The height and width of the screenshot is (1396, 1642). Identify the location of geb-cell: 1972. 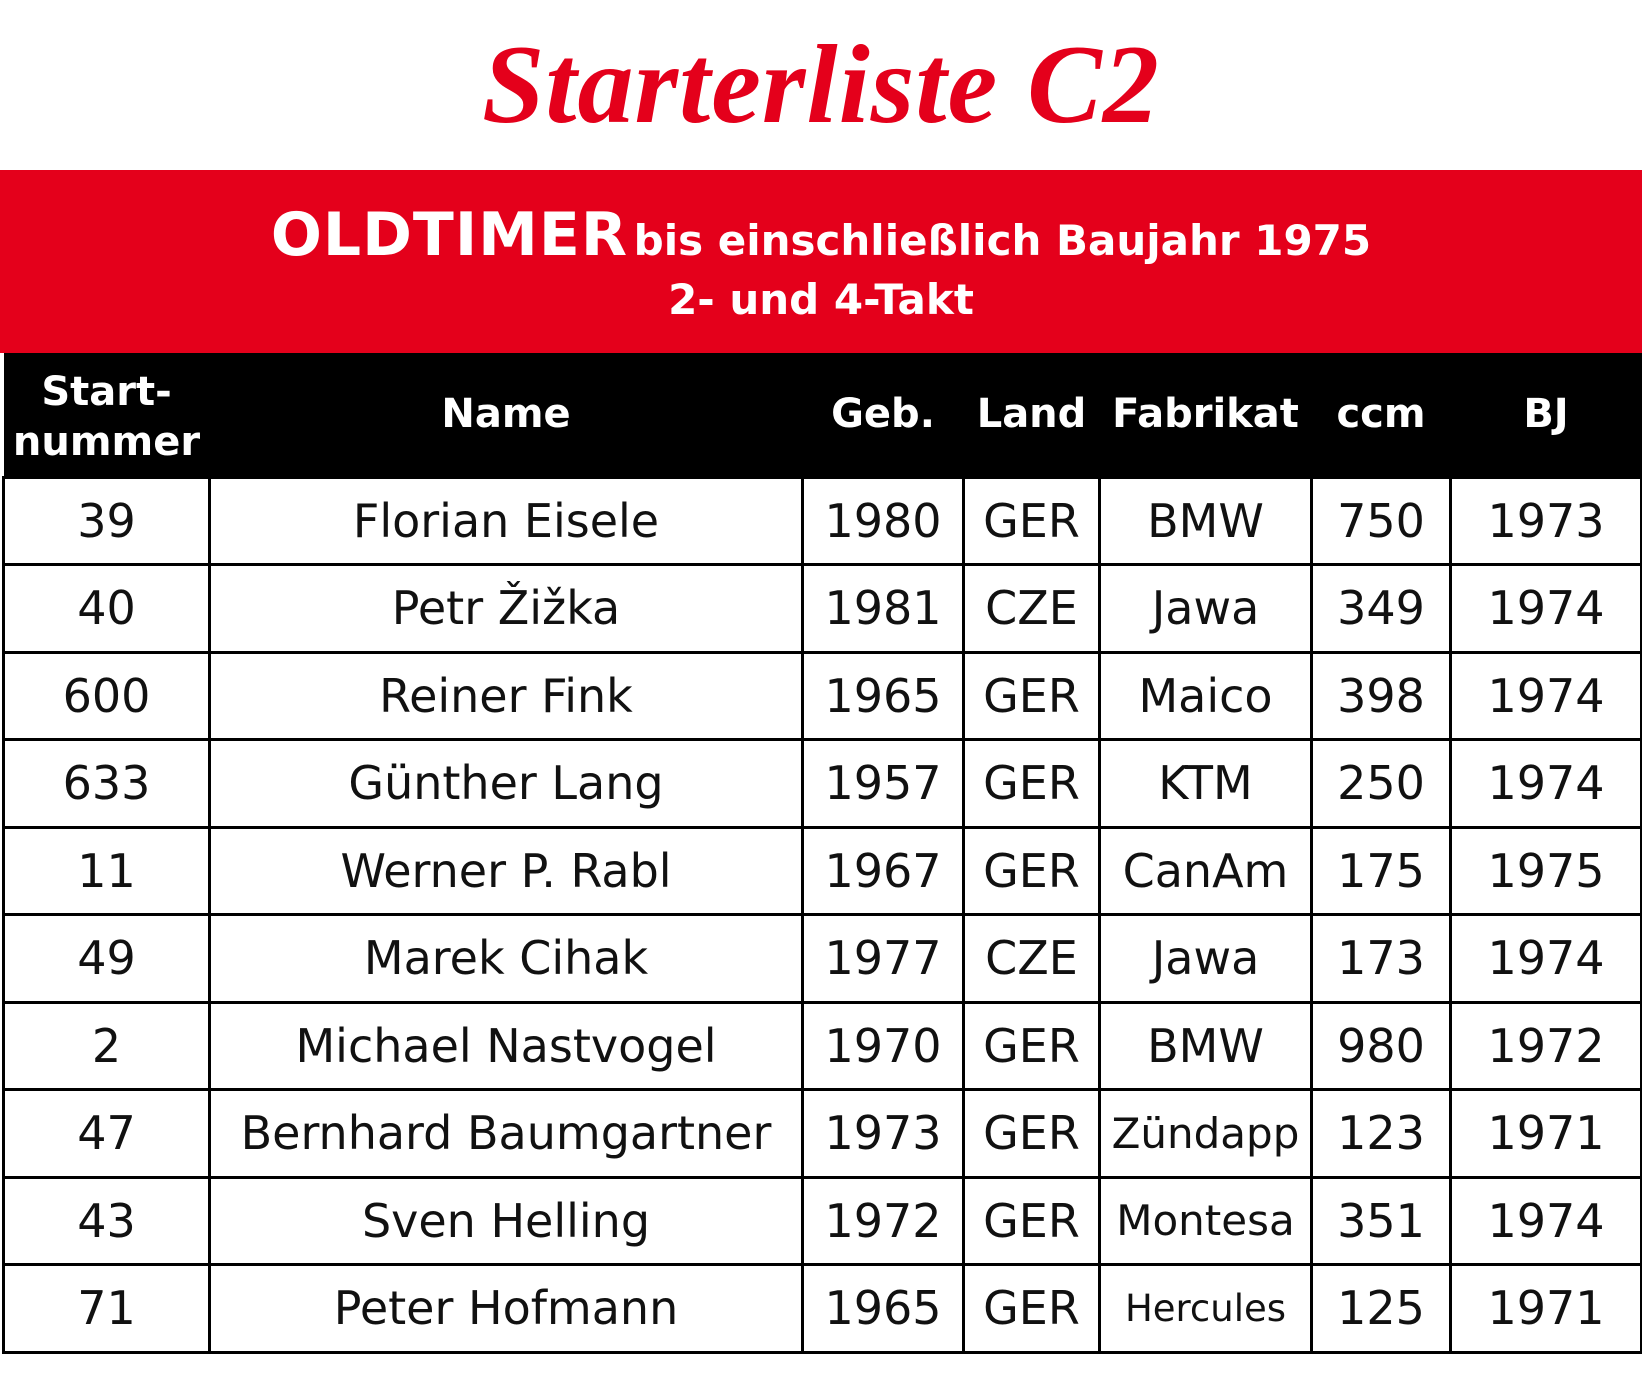
(883, 1220).